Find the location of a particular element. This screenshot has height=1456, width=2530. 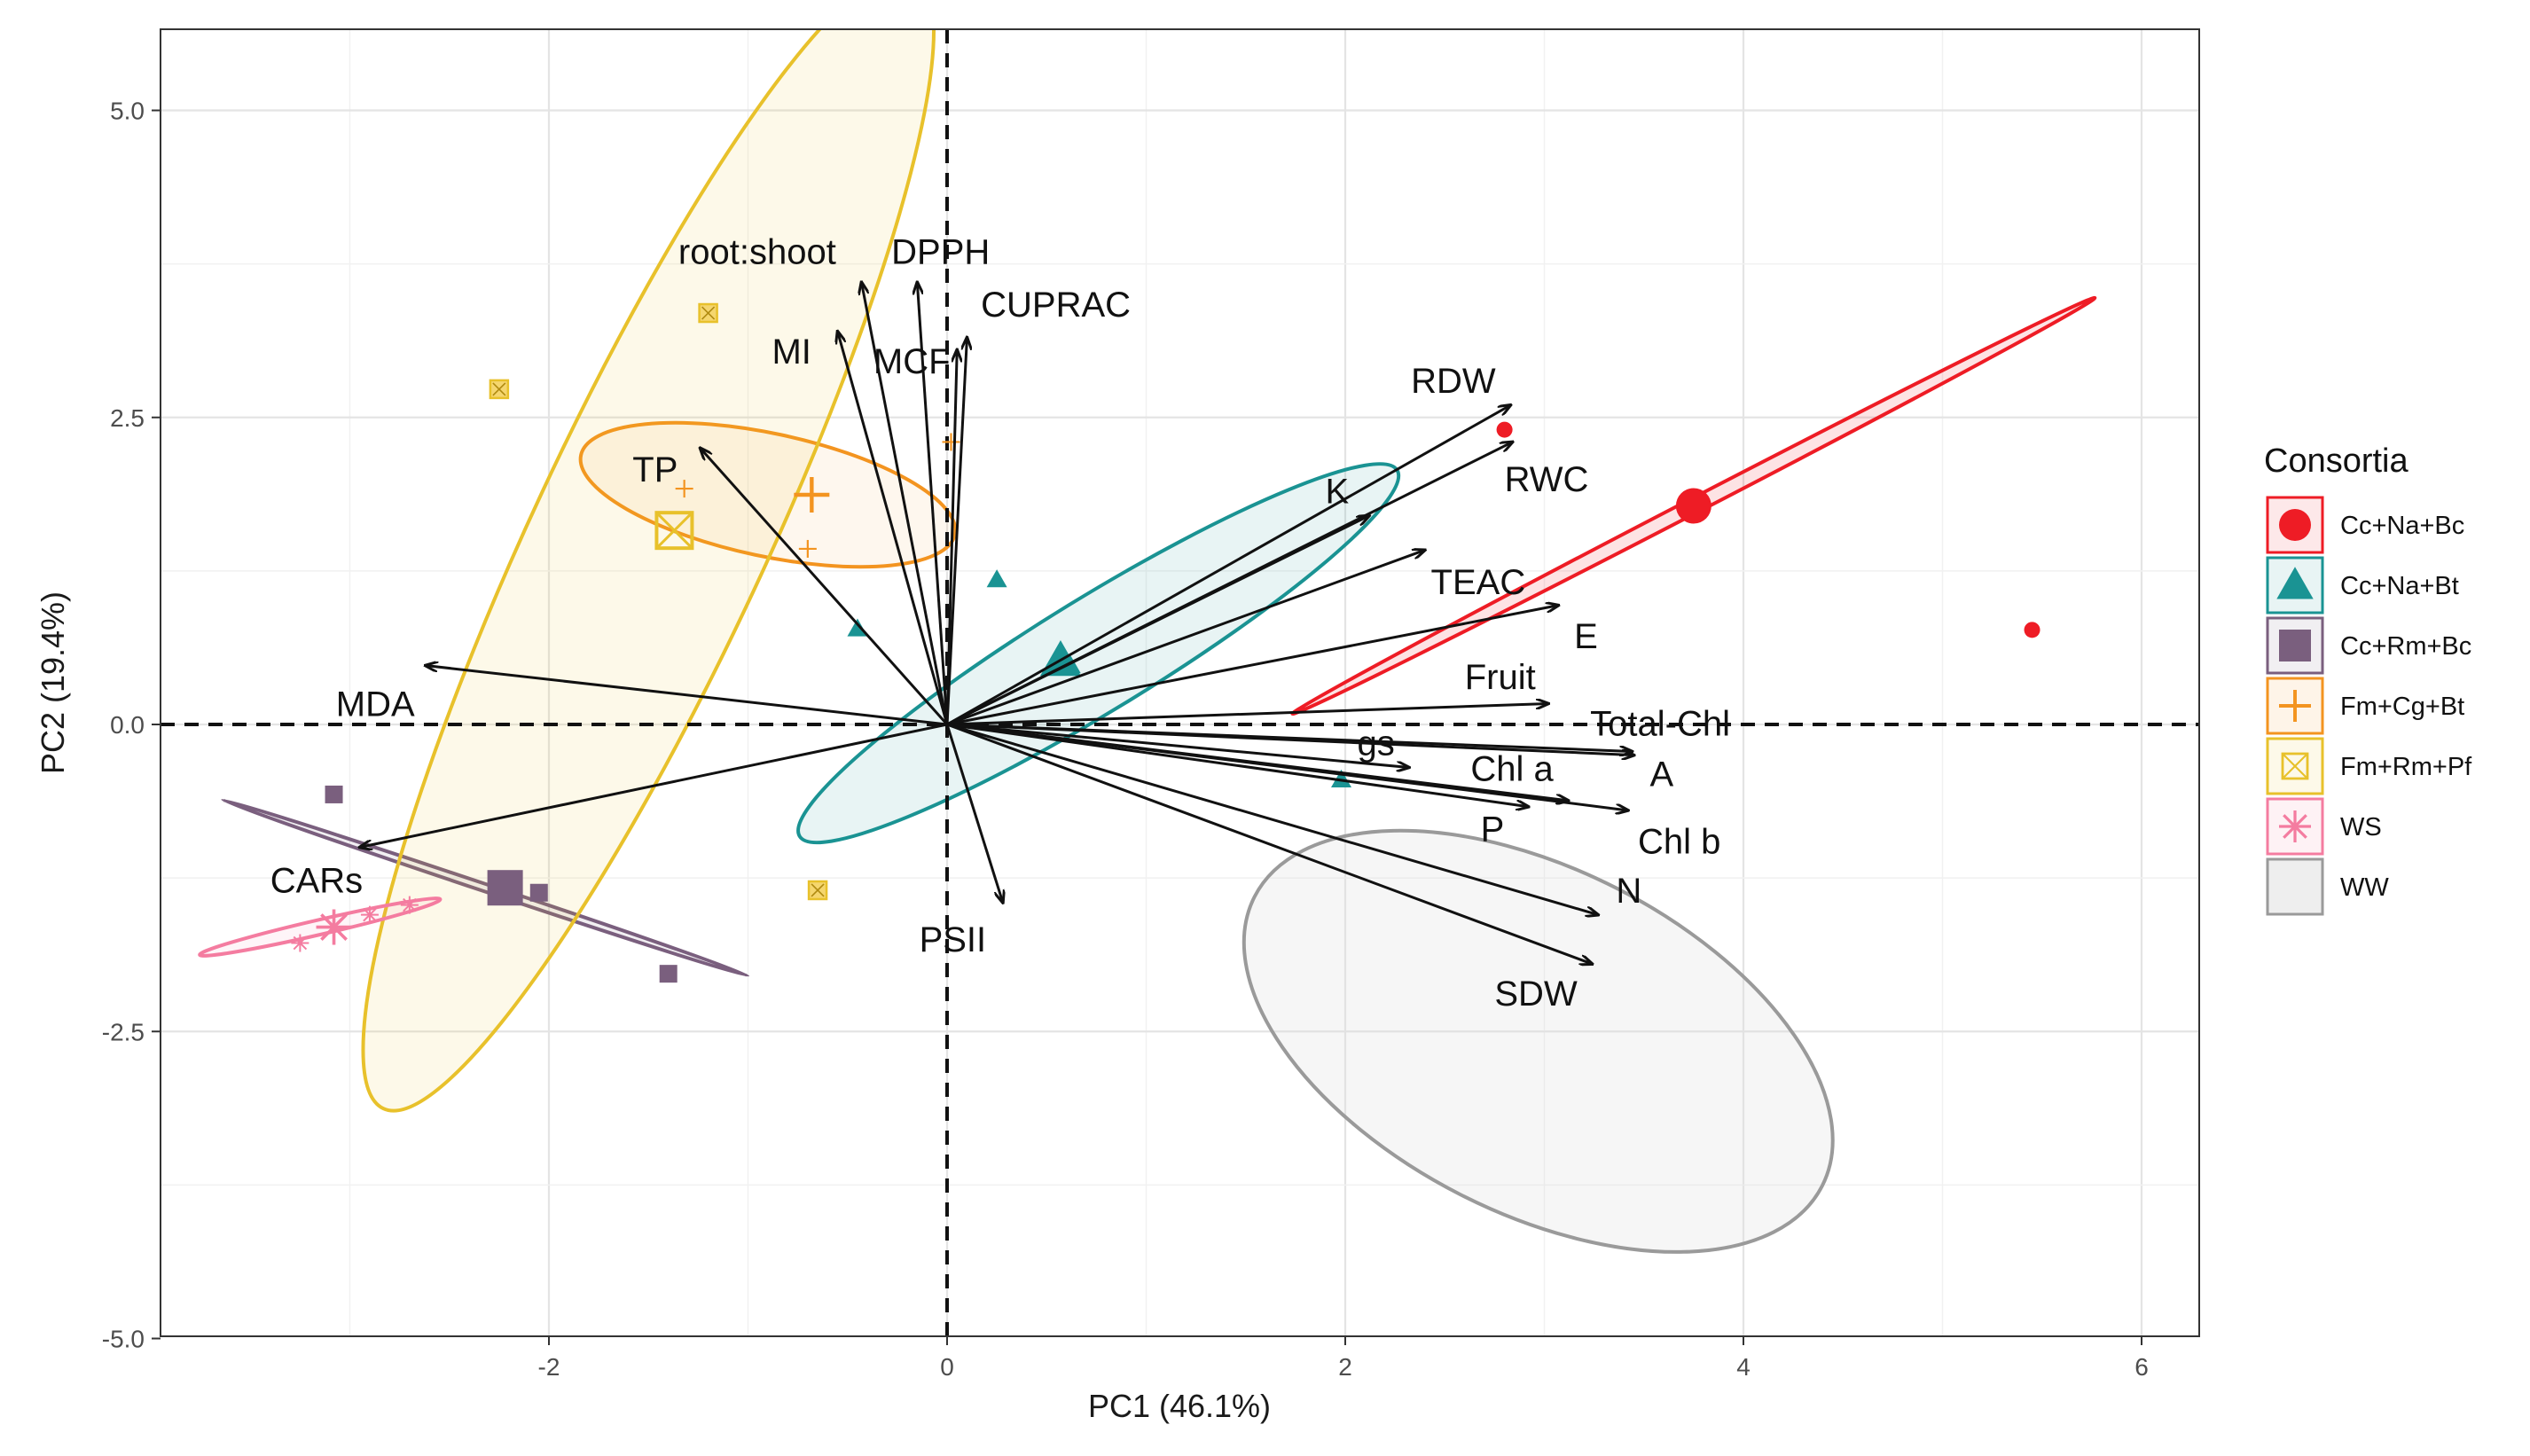

legend-key-ww is located at coordinates (2295, 886).